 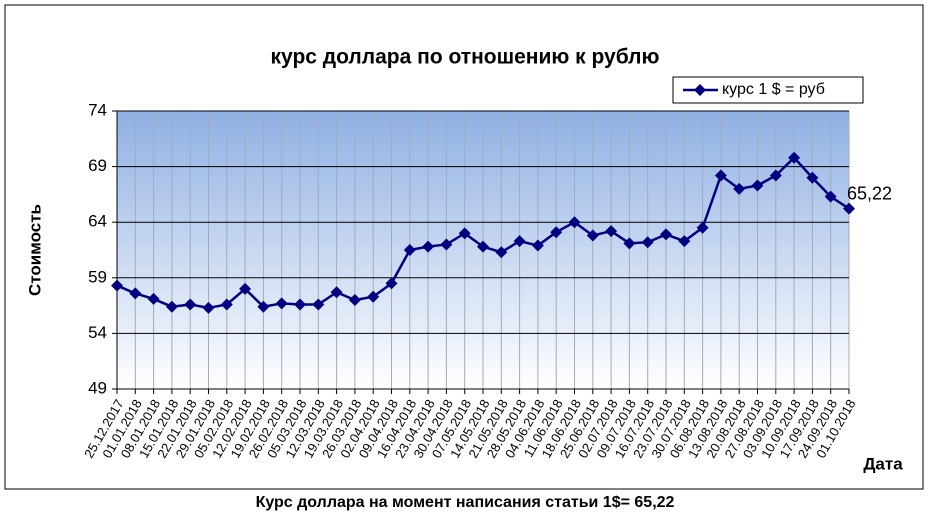 What do you see at coordinates (97, 221) in the screenshot?
I see `y-tick-label: 64` at bounding box center [97, 221].